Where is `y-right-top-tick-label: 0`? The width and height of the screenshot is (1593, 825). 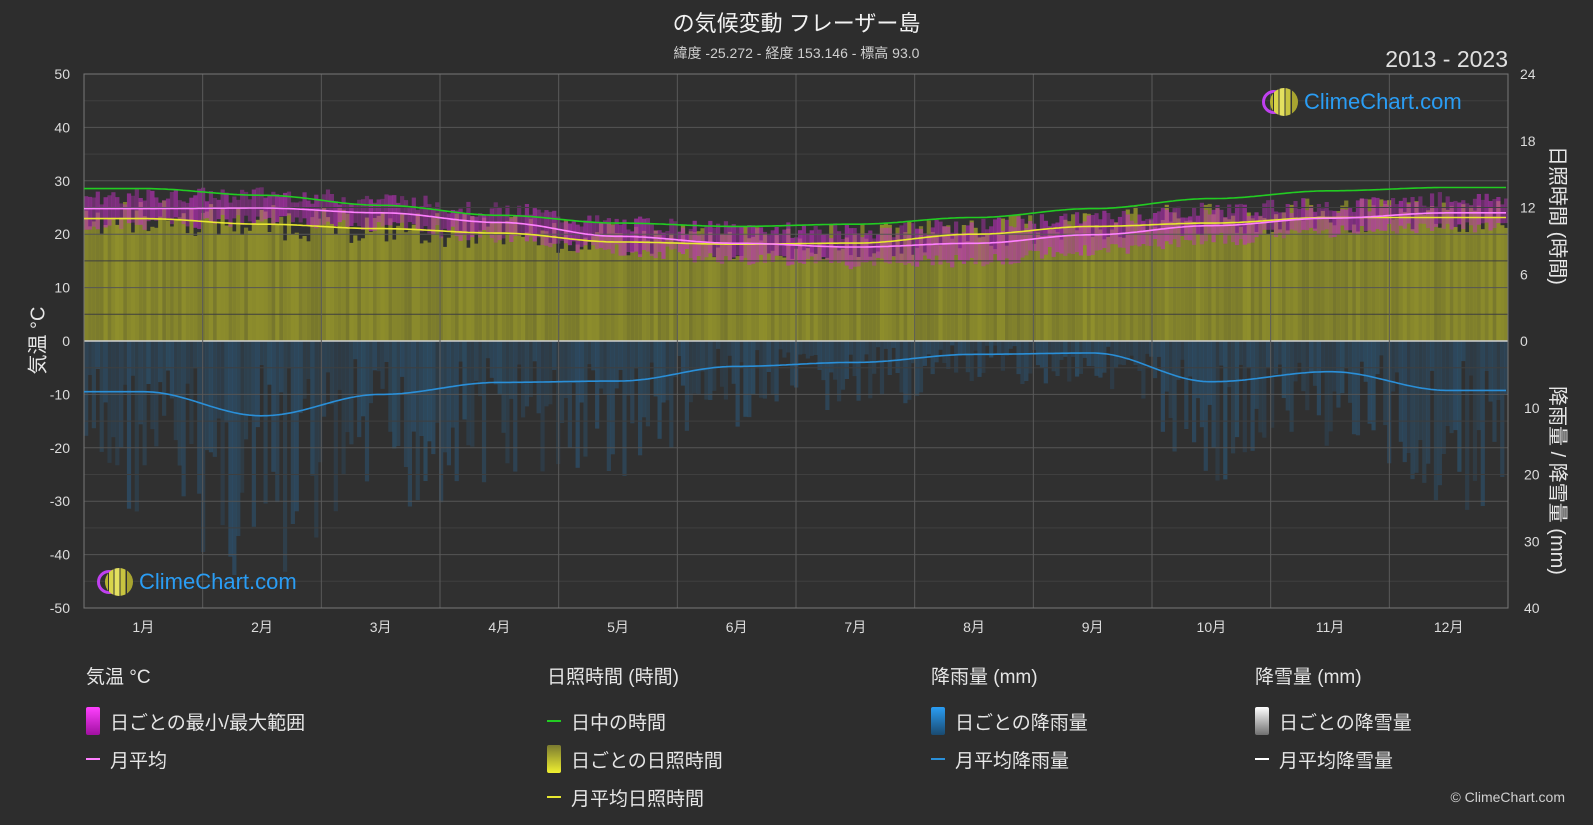 y-right-top-tick-label: 0 is located at coordinates (1524, 341).